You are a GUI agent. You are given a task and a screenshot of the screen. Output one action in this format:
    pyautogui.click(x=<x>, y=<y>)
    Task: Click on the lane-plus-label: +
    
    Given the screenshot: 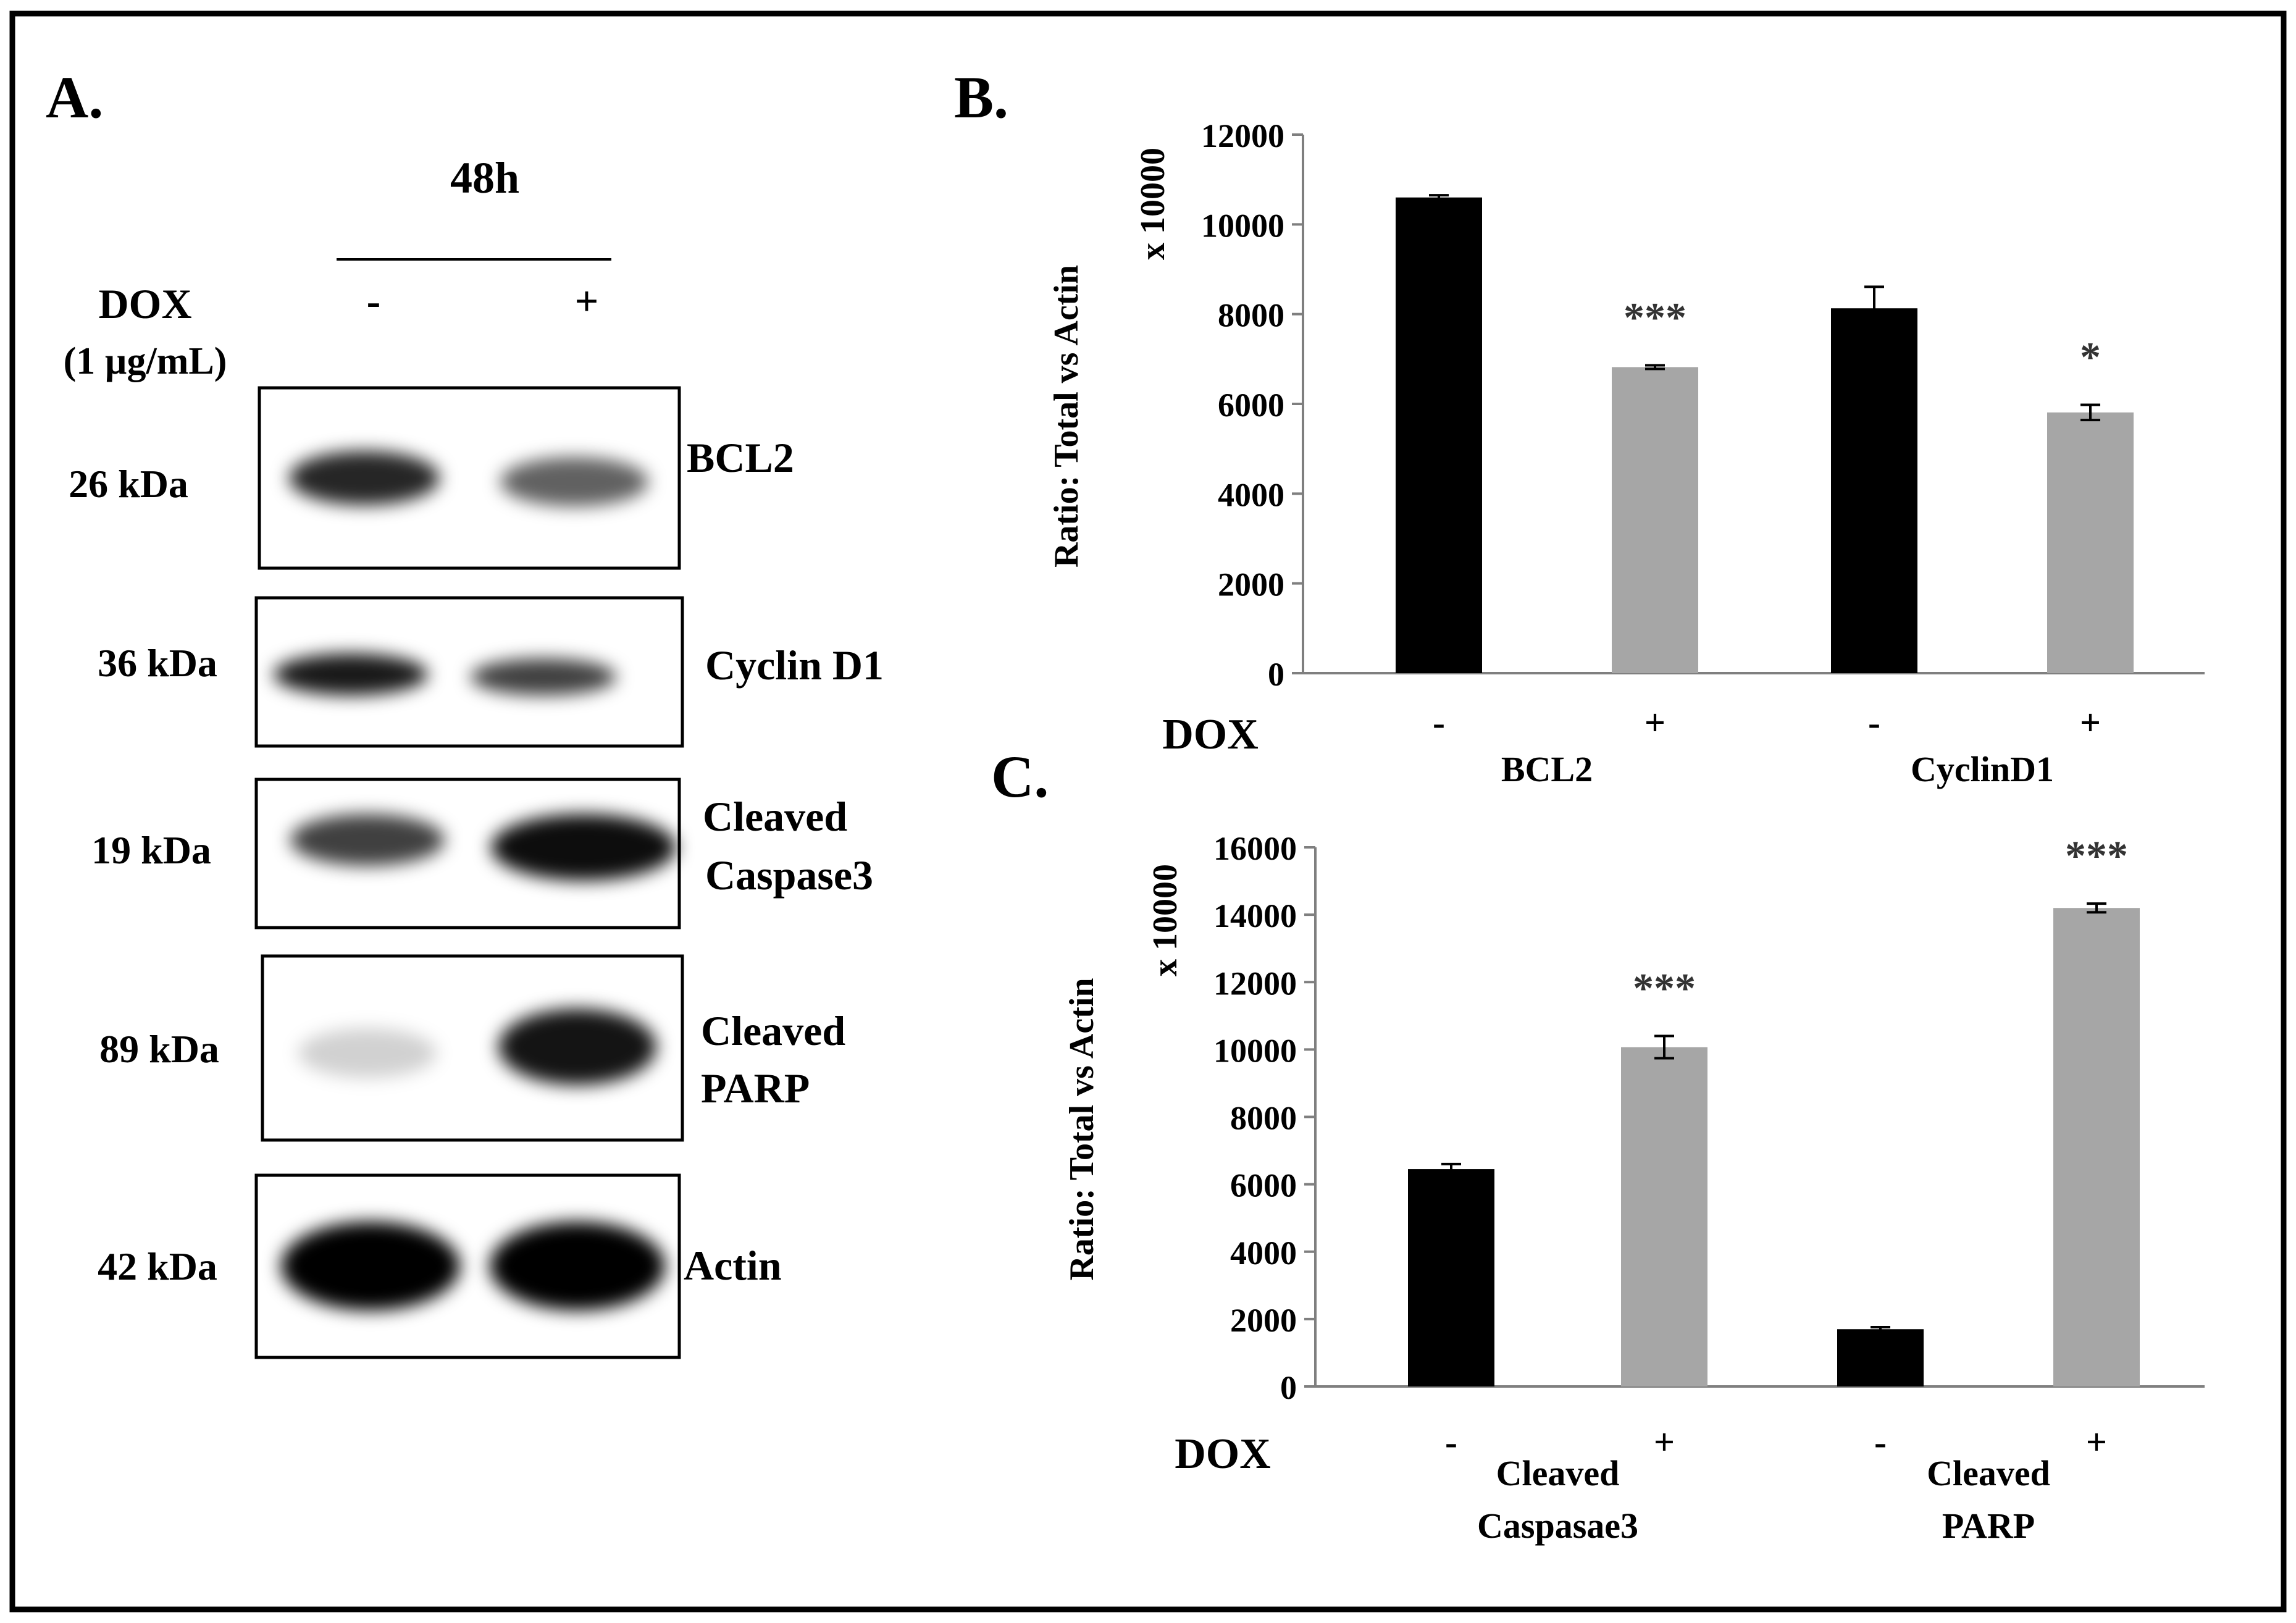 What is the action you would take?
    pyautogui.click(x=587, y=300)
    